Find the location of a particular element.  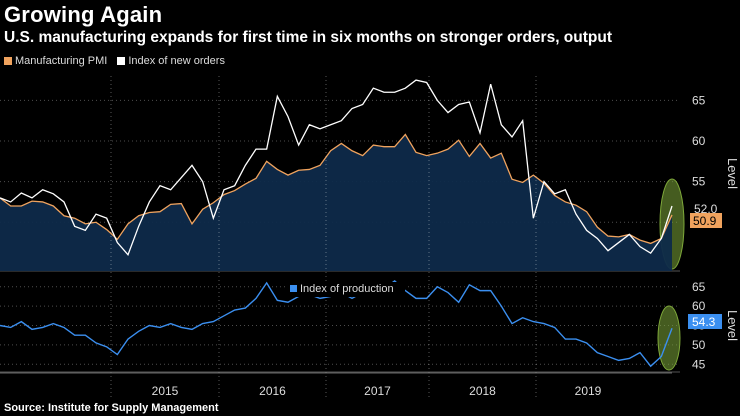

legend-item-pmi: Manufacturing PMI is located at coordinates (55, 61).